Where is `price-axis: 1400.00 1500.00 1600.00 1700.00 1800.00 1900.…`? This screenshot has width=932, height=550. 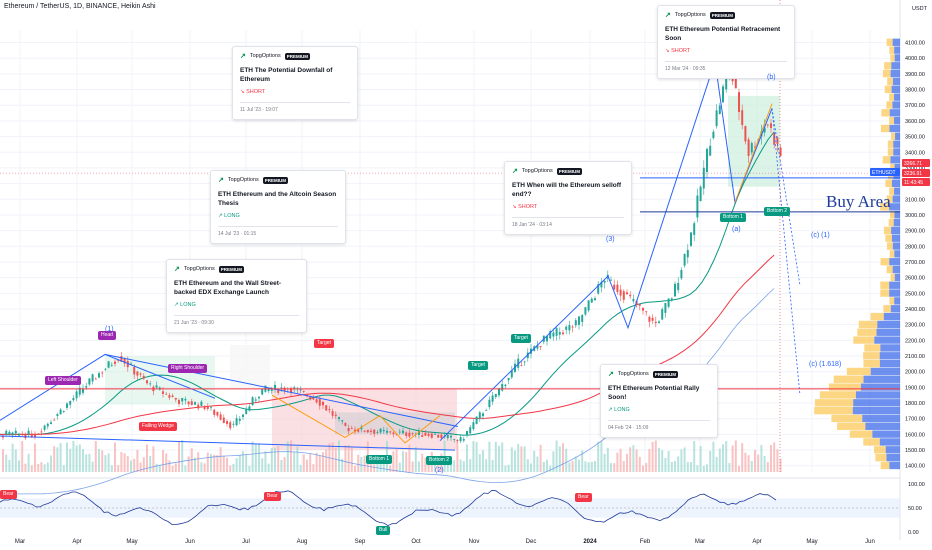 price-axis: 1400.00 1500.00 1600.00 1700.00 1800.00 1900.… is located at coordinates (900, 238).